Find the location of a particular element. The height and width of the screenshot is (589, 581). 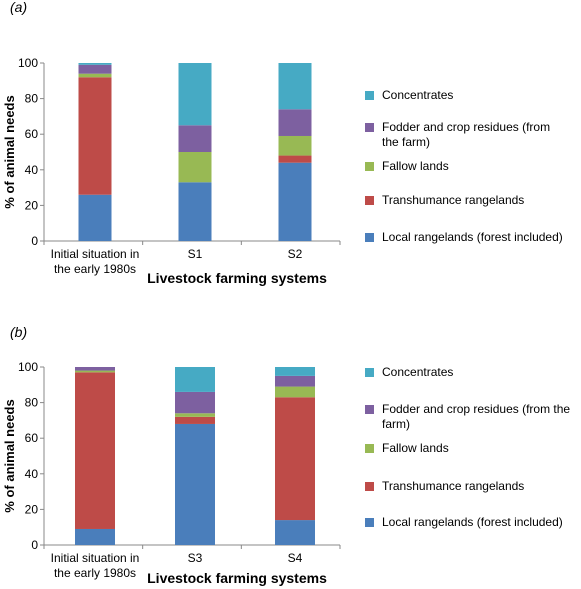

x-tick-label: S2 is located at coordinates (295, 254).